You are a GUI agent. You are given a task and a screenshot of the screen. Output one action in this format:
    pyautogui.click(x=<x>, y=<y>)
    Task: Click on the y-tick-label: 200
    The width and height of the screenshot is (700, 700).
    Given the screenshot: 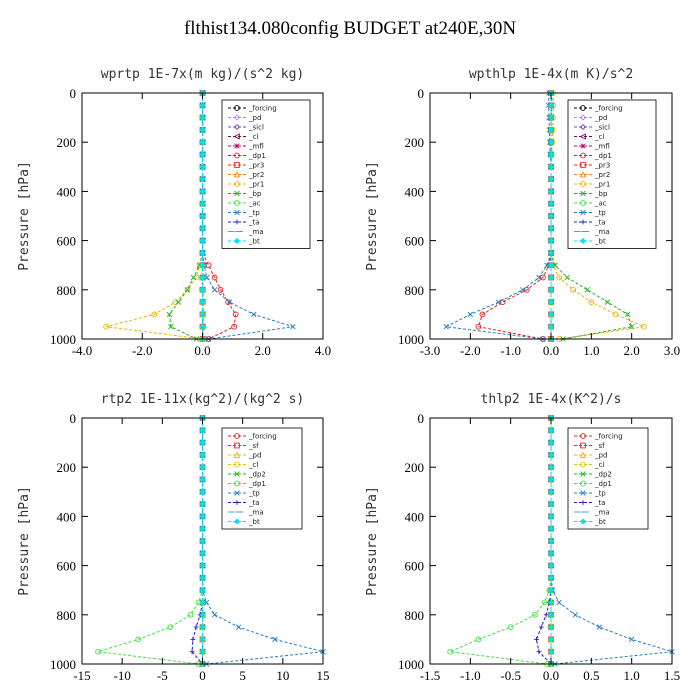 What is the action you would take?
    pyautogui.click(x=67, y=142)
    